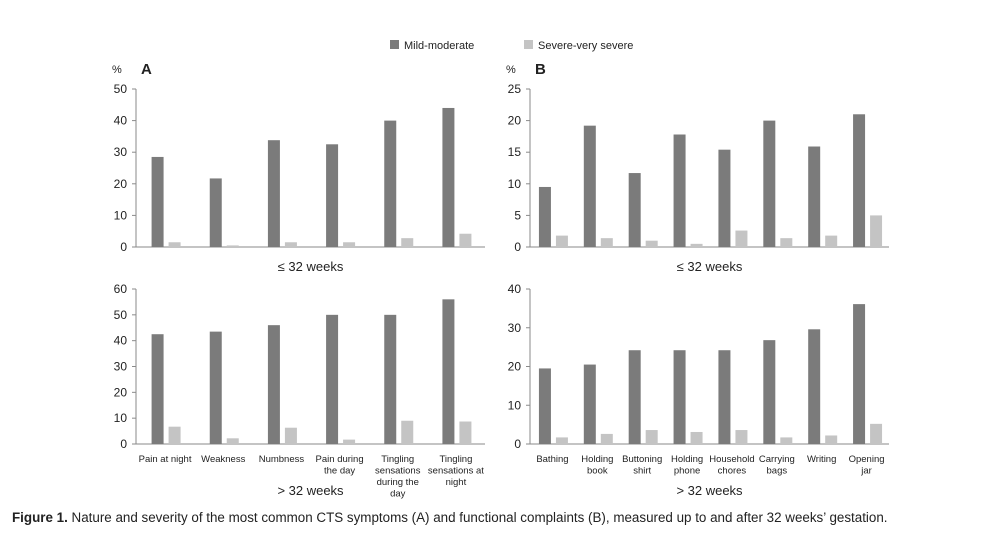 The height and width of the screenshot is (543, 1005). What do you see at coordinates (456, 471) in the screenshot?
I see `category-label-6: Tingling sensations at night` at bounding box center [456, 471].